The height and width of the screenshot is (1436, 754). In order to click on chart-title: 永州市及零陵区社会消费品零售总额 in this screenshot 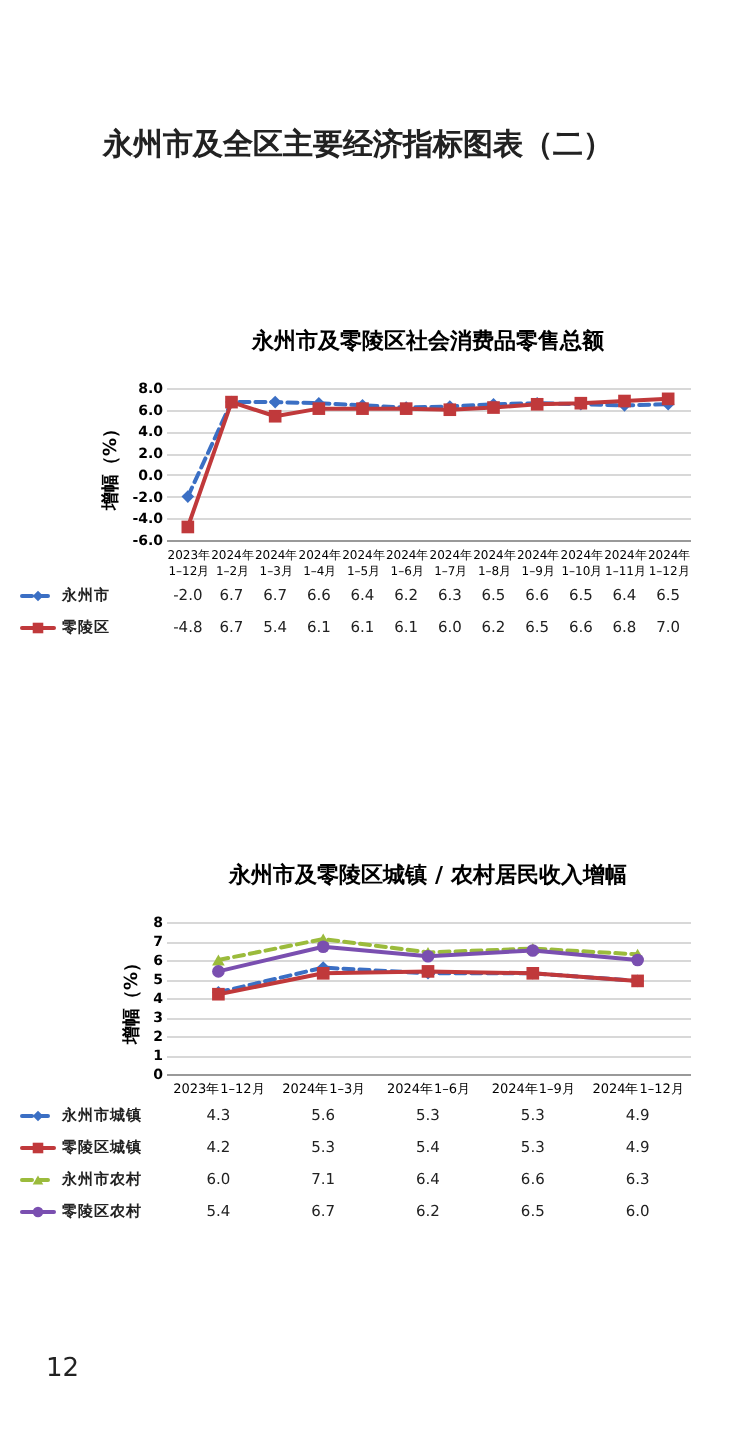, I will do `click(428, 341)`.